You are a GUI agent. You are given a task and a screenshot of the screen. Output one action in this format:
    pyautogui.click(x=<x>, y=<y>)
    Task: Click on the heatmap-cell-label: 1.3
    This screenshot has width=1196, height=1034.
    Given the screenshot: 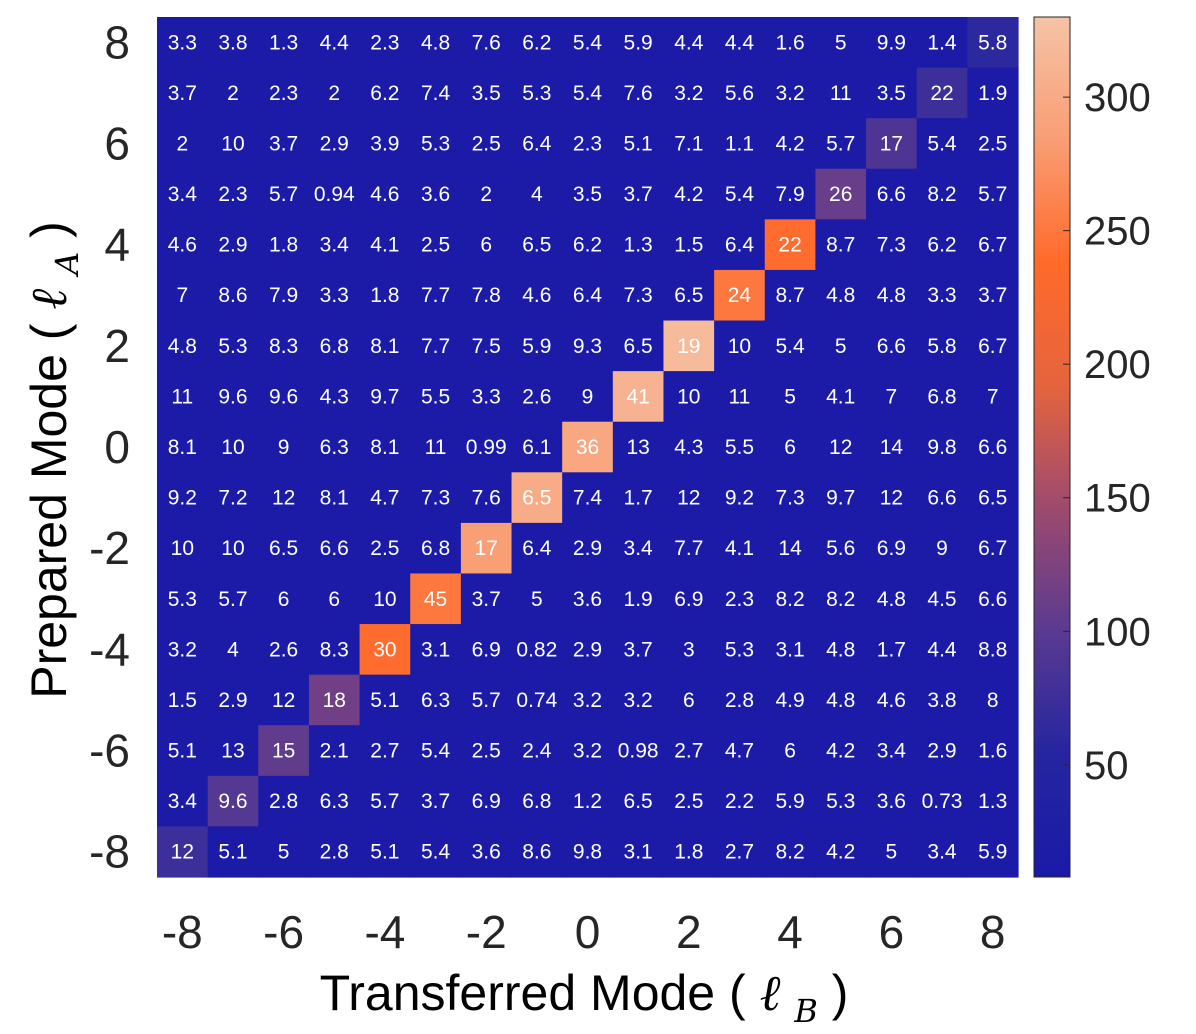 What is the action you would take?
    pyautogui.click(x=283, y=42)
    